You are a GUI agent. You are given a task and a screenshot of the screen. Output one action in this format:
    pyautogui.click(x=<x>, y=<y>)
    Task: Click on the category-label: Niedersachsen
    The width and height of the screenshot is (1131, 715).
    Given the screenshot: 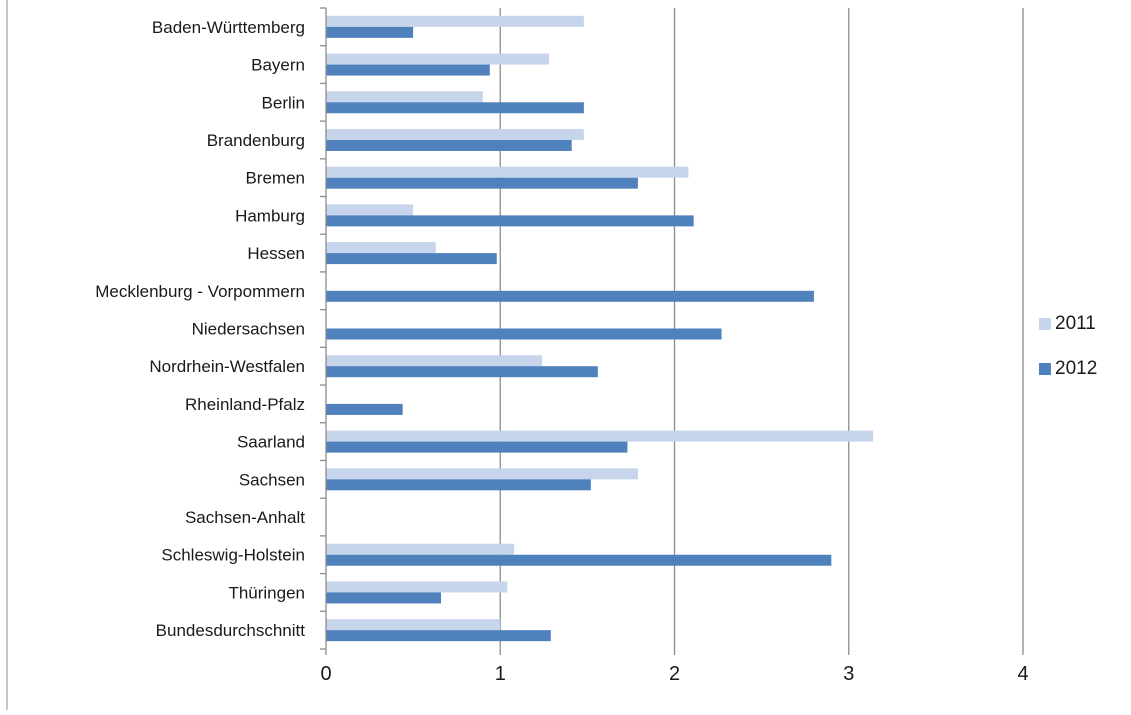 What is the action you would take?
    pyautogui.click(x=248, y=329)
    